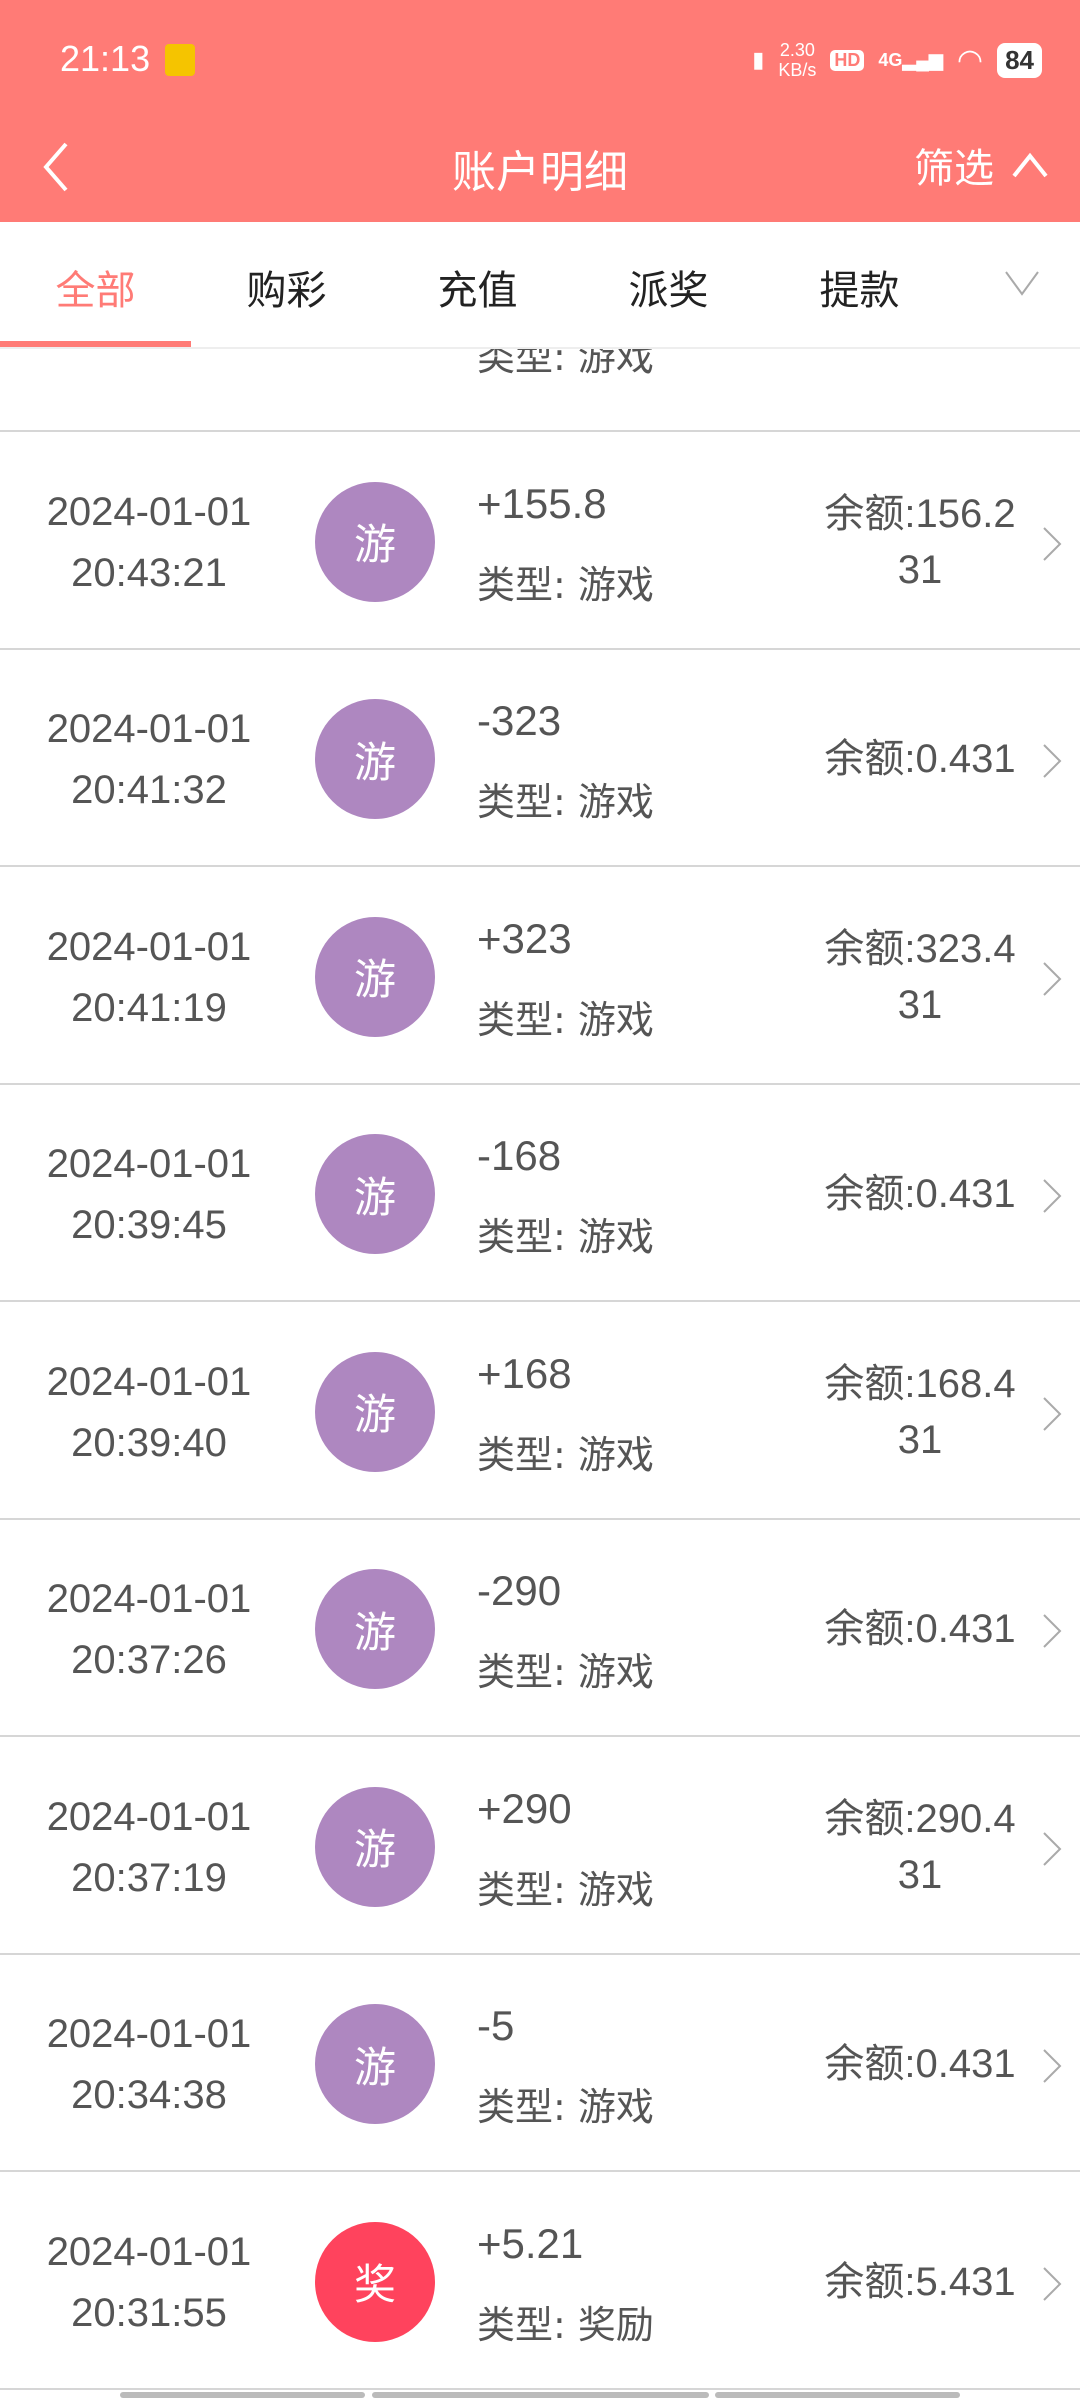 The image size is (1080, 2400). I want to click on wifi-icon: ◠, so click(970, 60).